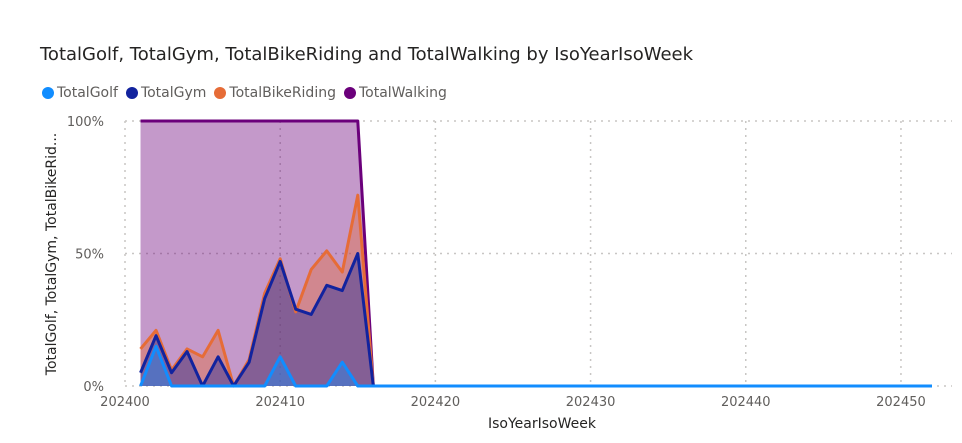 This screenshot has width=962, height=443. What do you see at coordinates (125, 402) in the screenshot?
I see `x-tick-label: 202400` at bounding box center [125, 402].